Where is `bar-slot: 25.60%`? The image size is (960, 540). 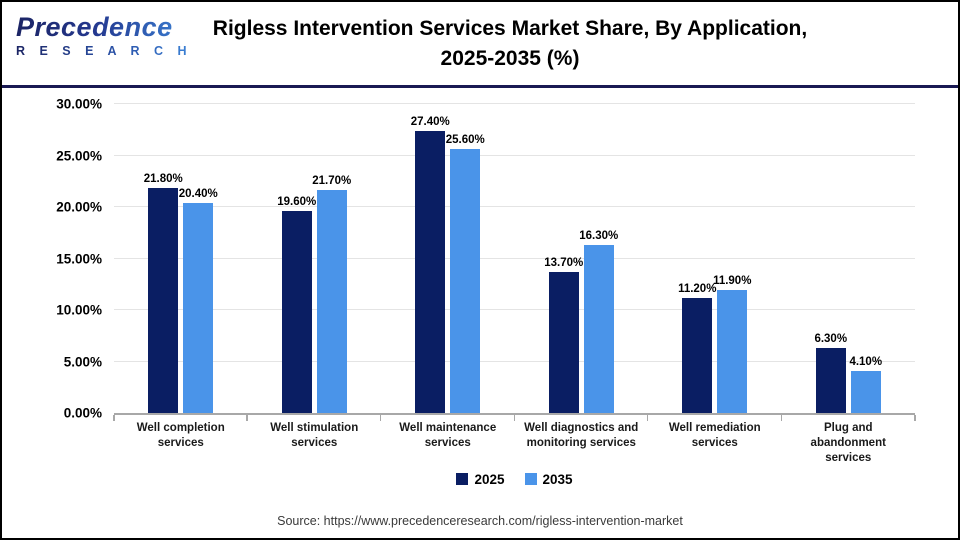
bar-slot: 25.60% is located at coordinates (465, 258).